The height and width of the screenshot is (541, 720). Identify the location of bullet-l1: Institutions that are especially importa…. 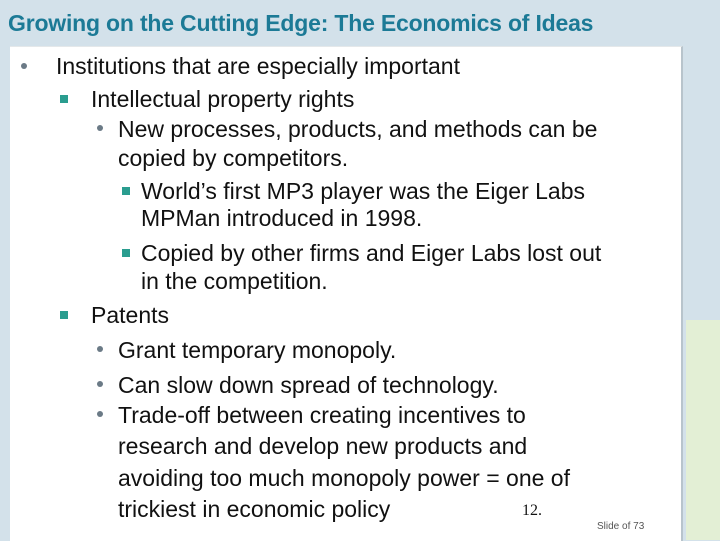
(258, 66).